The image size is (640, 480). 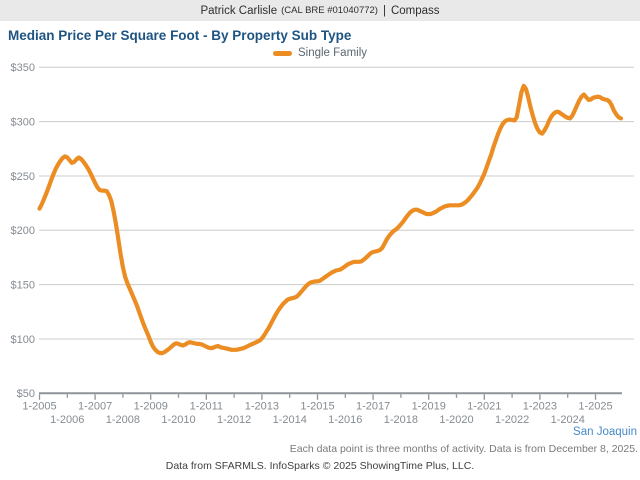 I want to click on series-color-dash-icon, so click(x=282, y=53).